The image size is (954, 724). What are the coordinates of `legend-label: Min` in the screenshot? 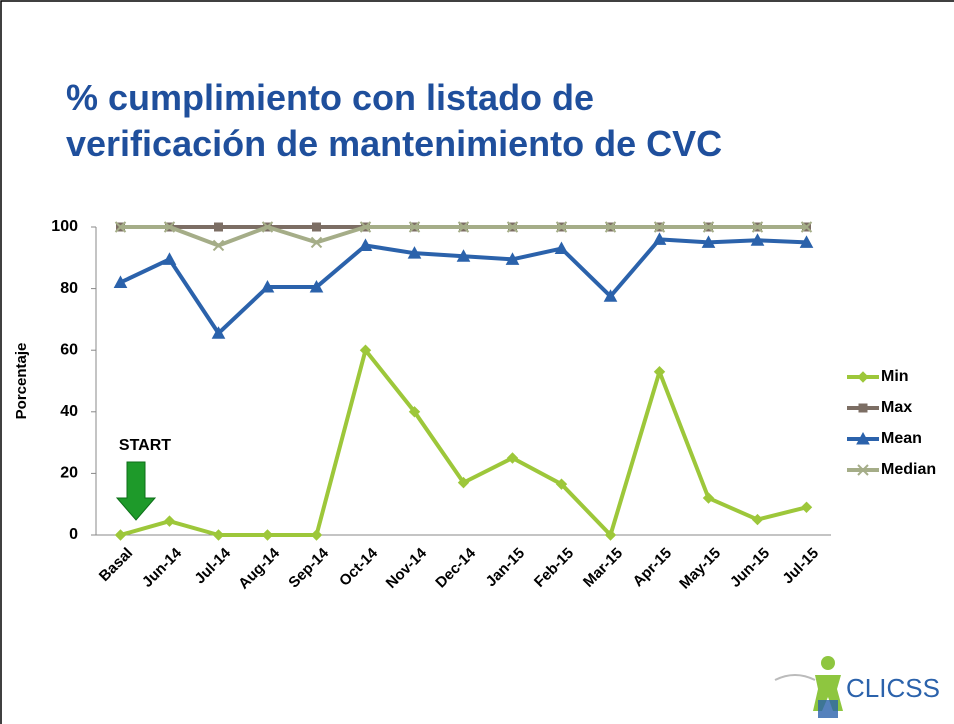 It's located at (895, 376).